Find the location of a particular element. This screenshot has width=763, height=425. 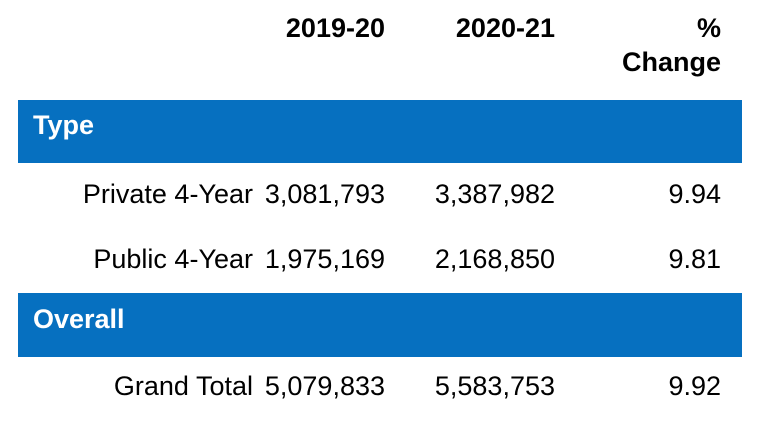

row-label: Grand Total is located at coordinates (183, 385).